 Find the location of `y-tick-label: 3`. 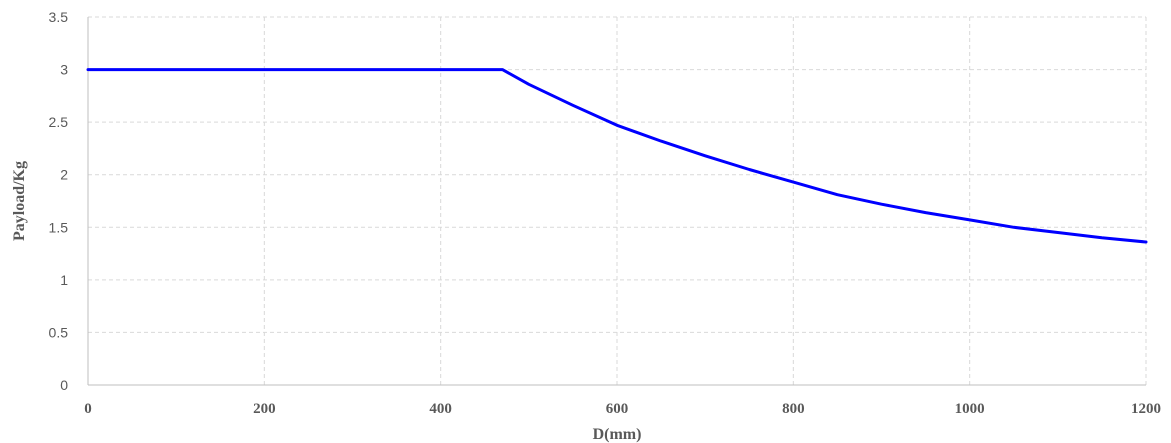

y-tick-label: 3 is located at coordinates (64, 70).